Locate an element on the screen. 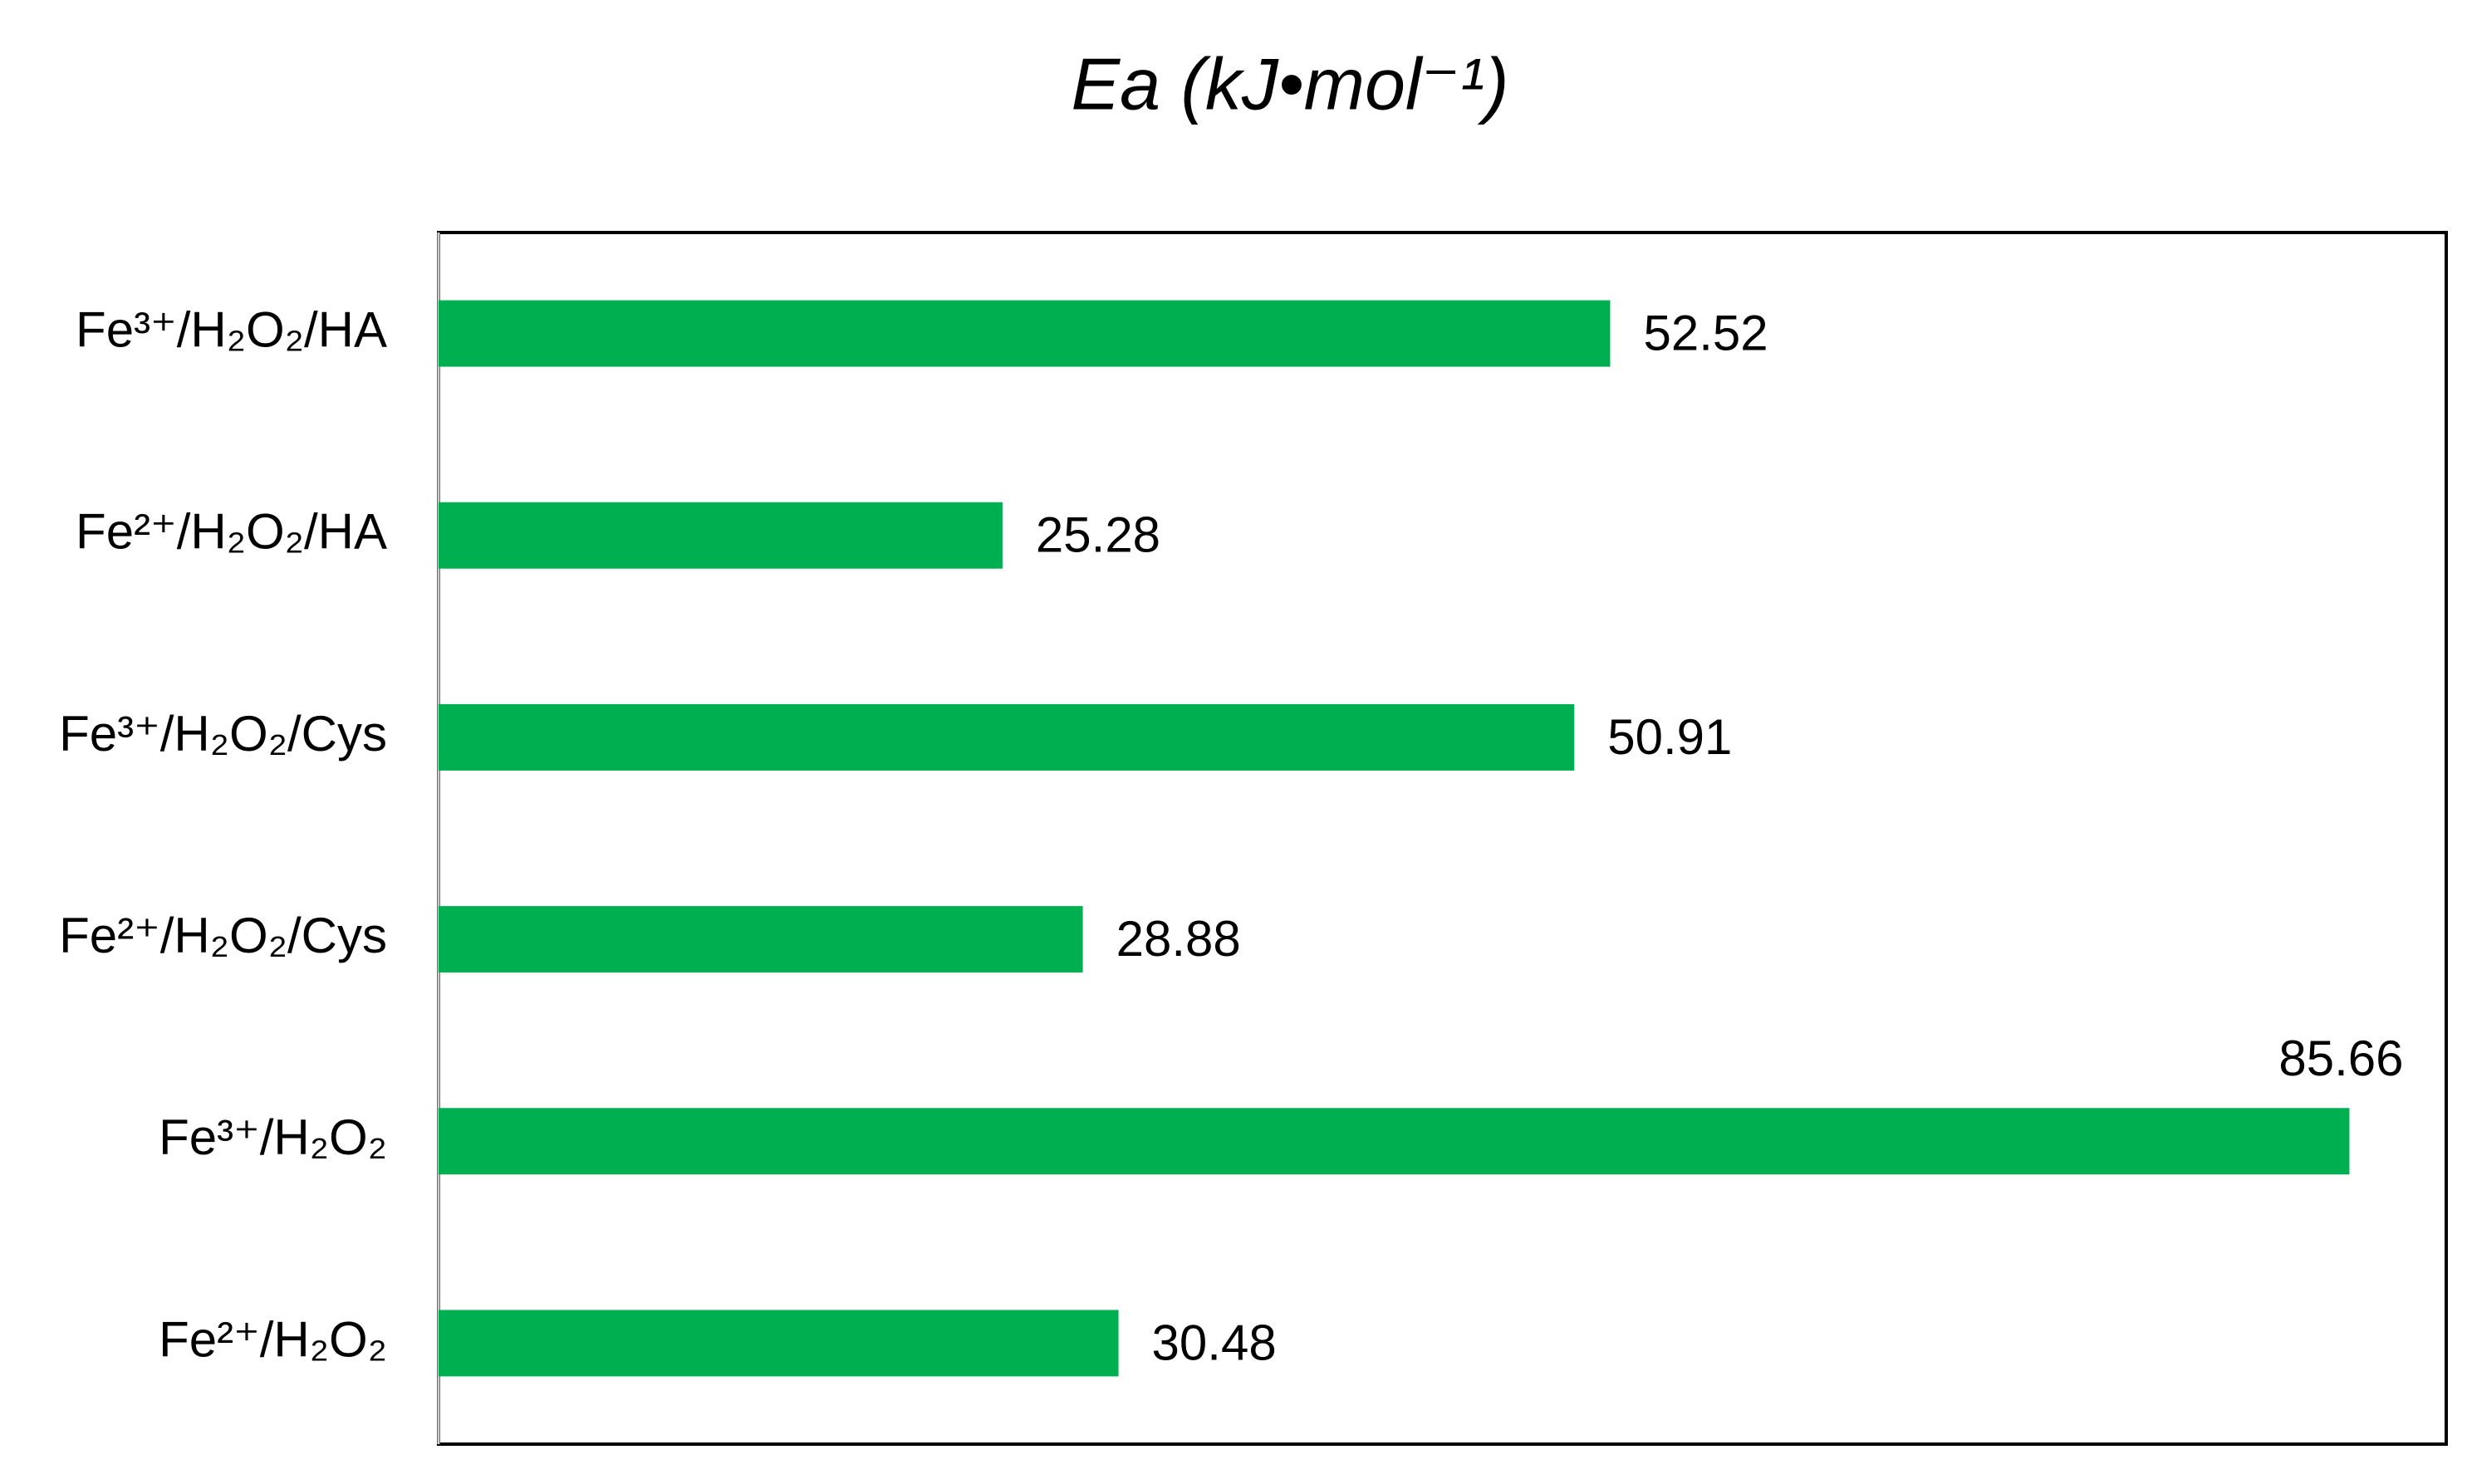 This screenshot has width=2467, height=1484. y-tick-label: Fe³⁺/H₂O₂/HA is located at coordinates (231, 329).